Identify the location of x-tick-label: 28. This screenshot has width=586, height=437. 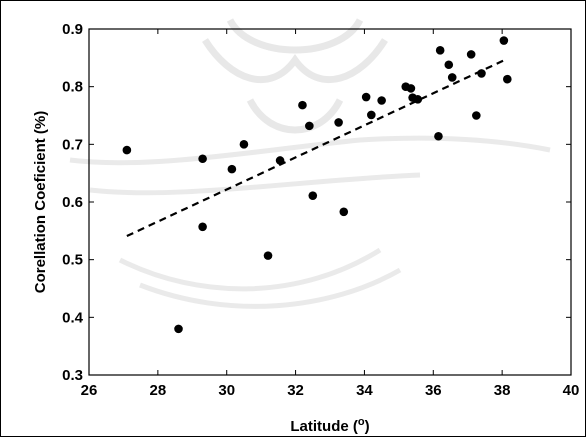
(158, 390).